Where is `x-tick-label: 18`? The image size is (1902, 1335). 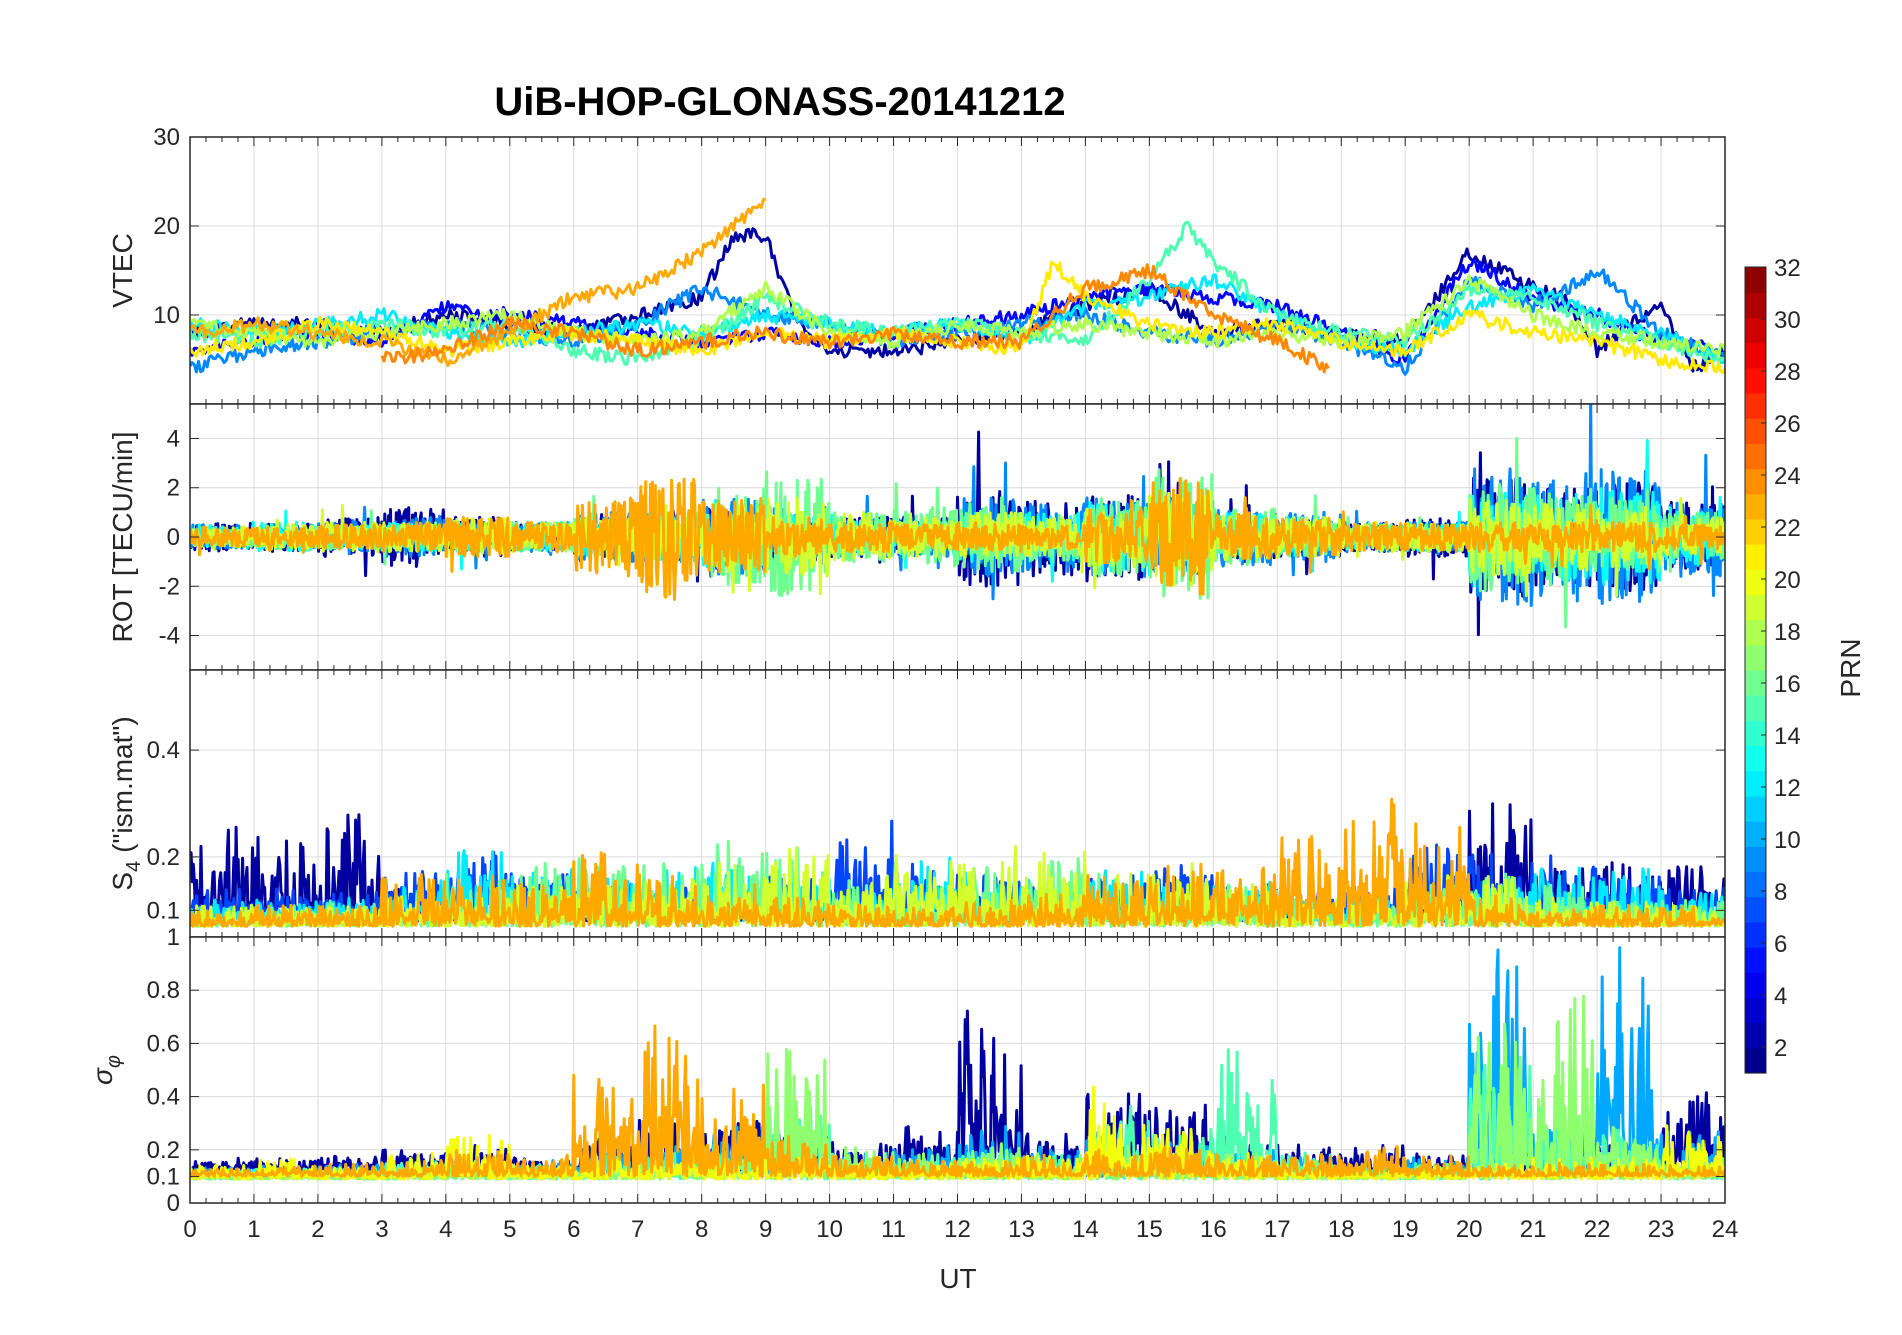
x-tick-label: 18 is located at coordinates (1341, 1229).